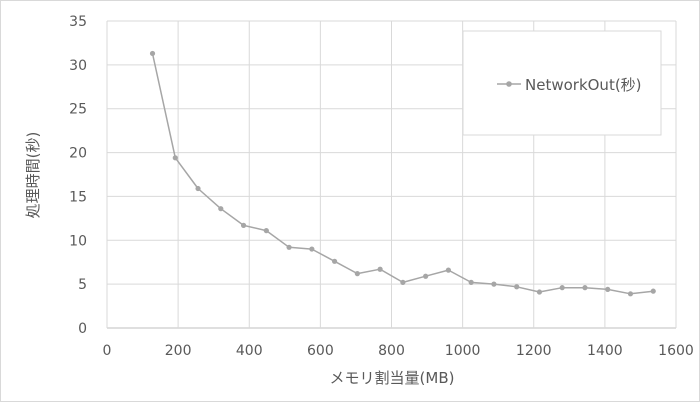 The height and width of the screenshot is (406, 700). Describe the element at coordinates (33, 175) in the screenshot. I see `y-axis-label: 処理時間(秒)` at that location.